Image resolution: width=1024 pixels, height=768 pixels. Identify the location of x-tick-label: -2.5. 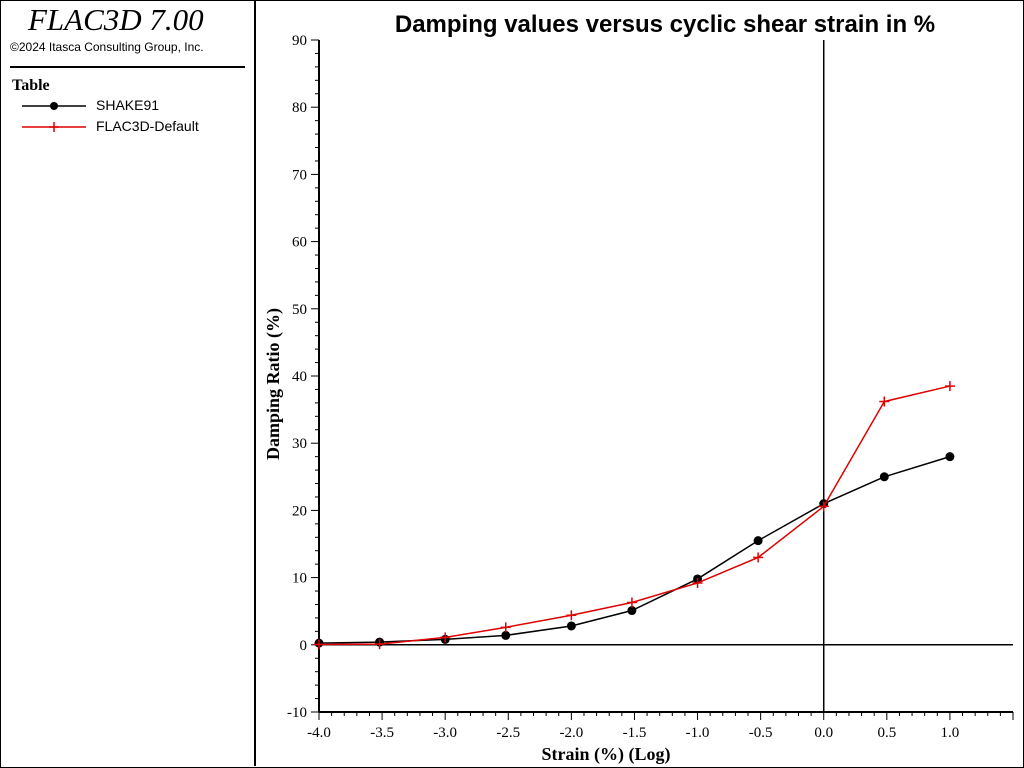
(508, 733).